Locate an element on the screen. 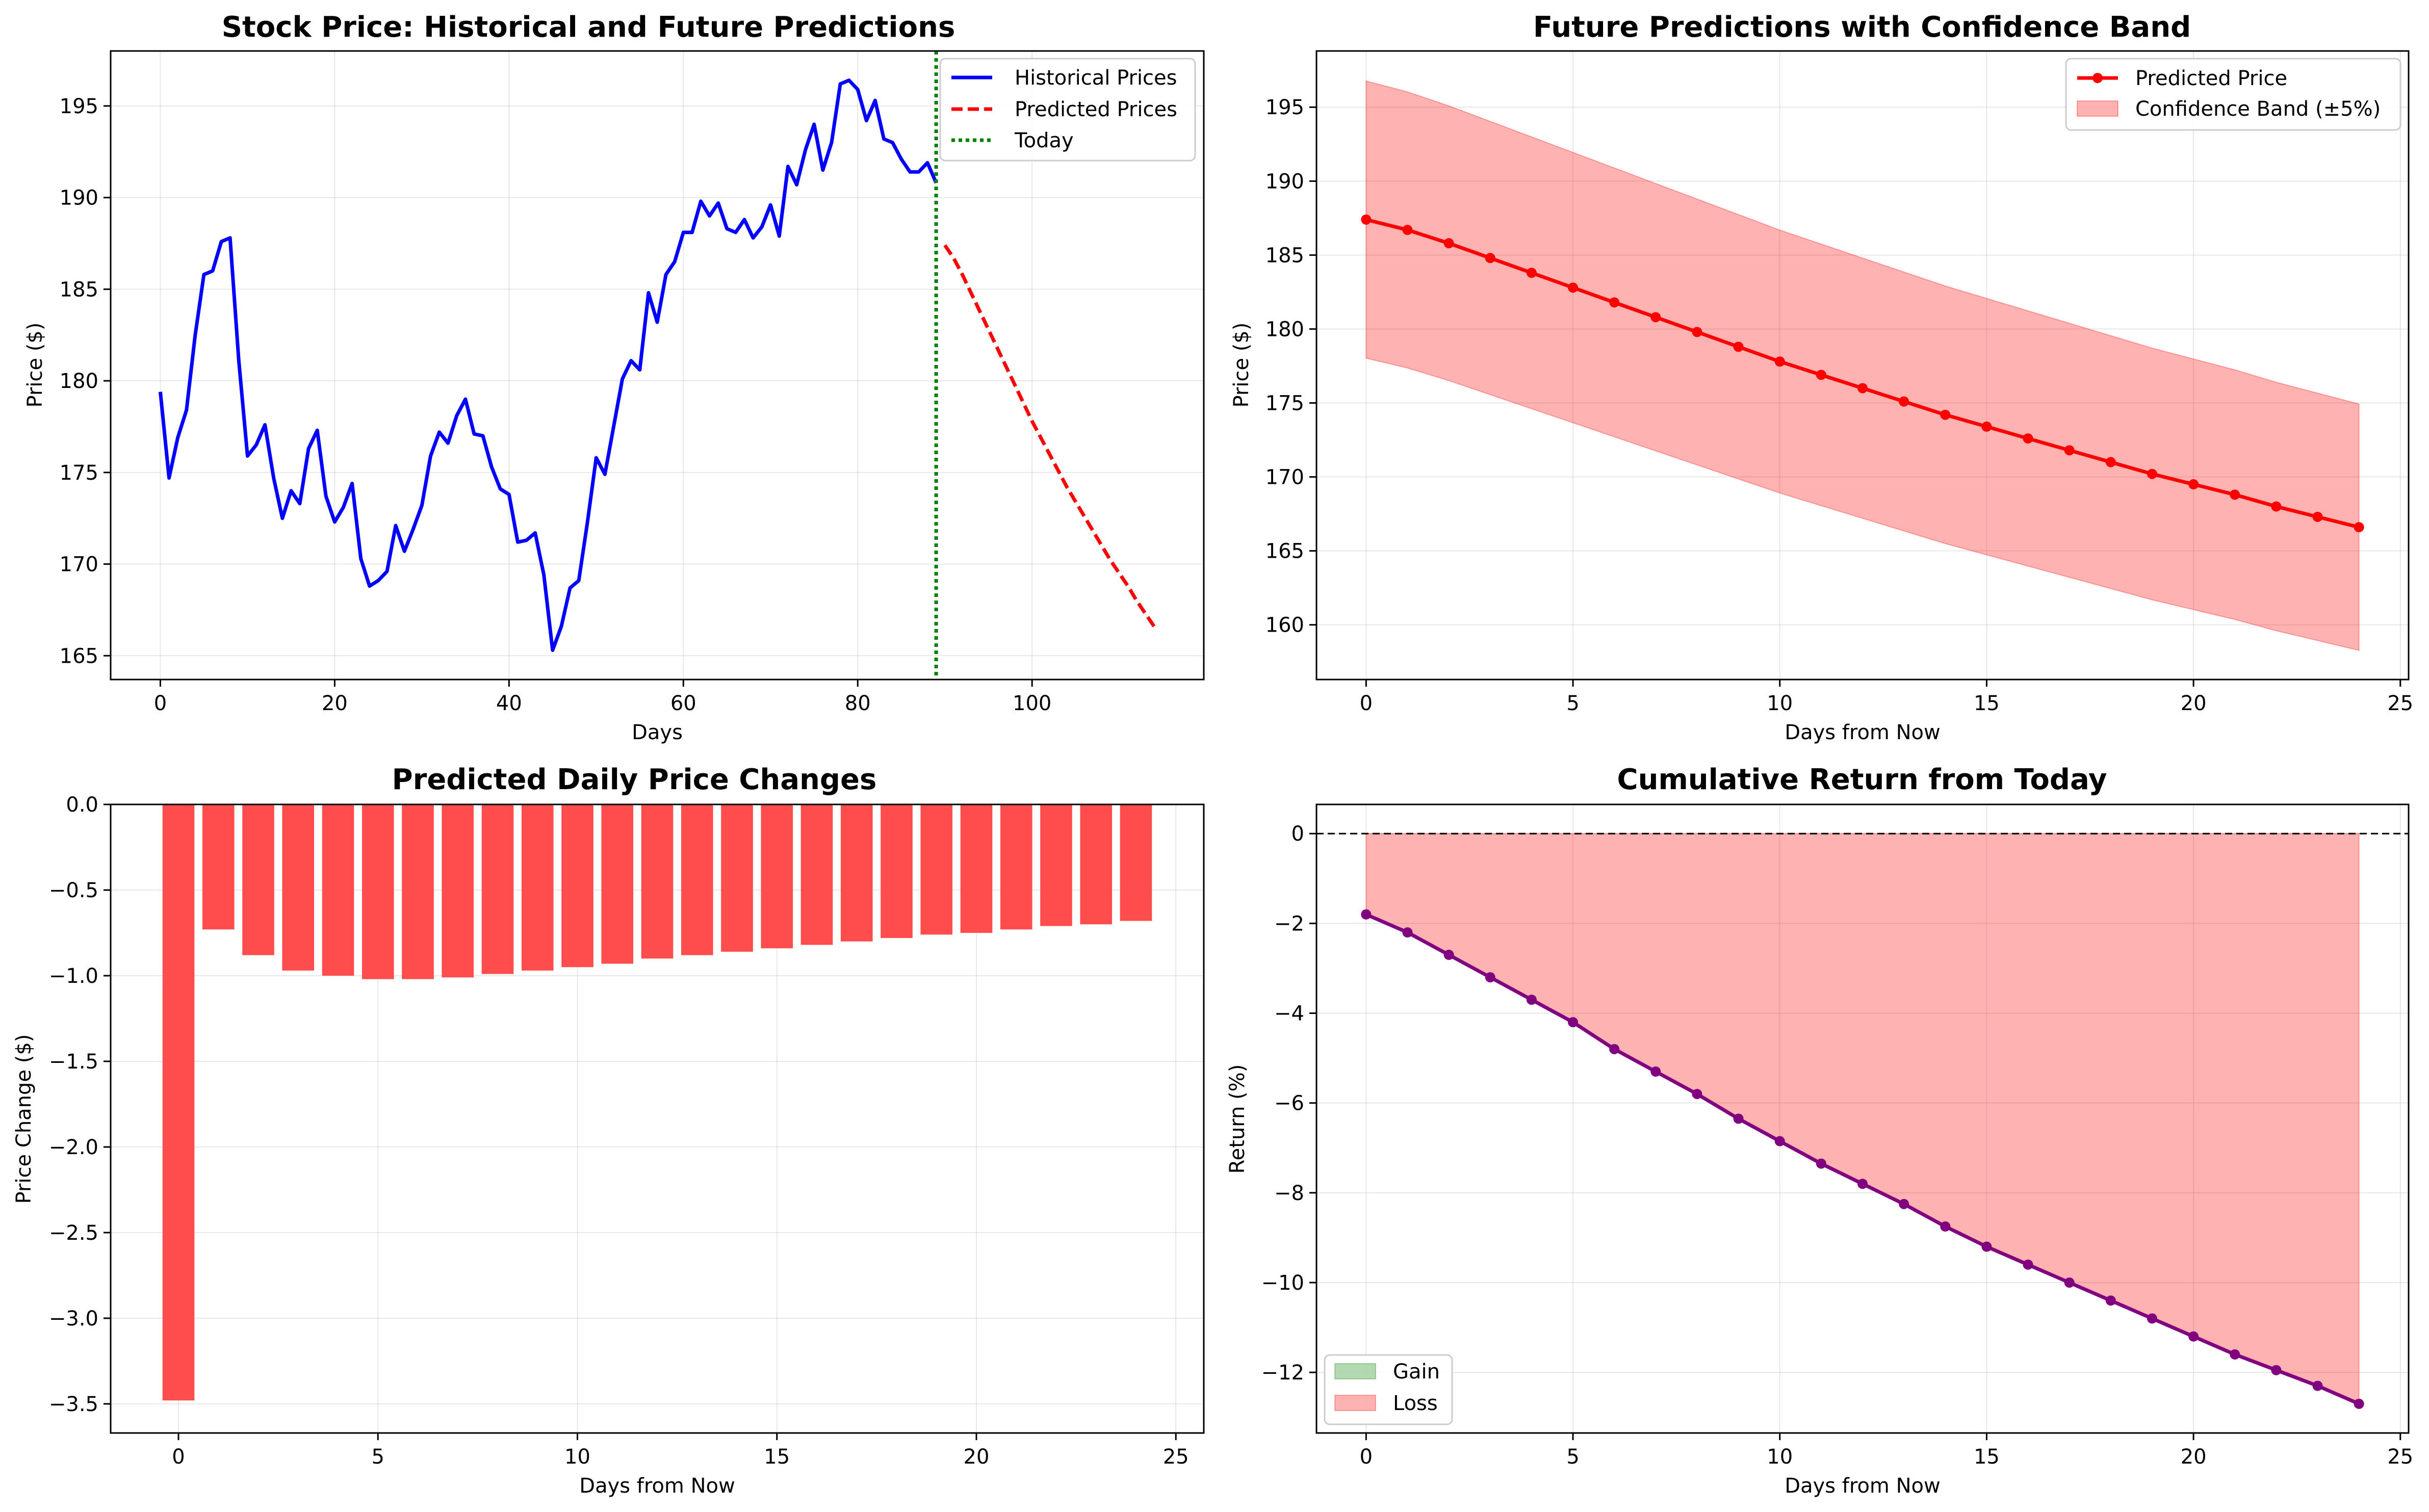  y-tick-label: −2 is located at coordinates (1289, 923).